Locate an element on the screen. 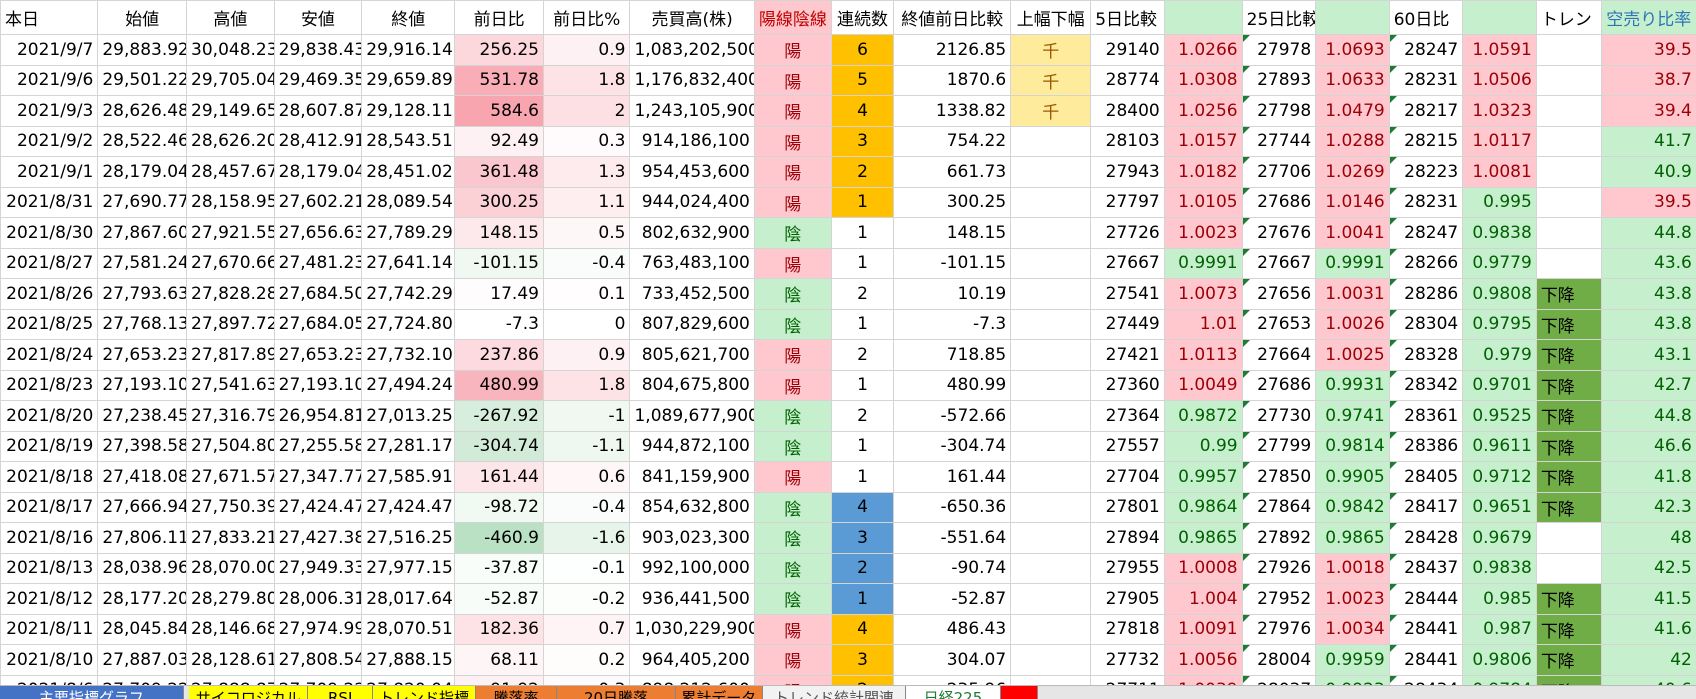 The width and height of the screenshot is (1696, 699). cell: 40.6 is located at coordinates (1648, 680).